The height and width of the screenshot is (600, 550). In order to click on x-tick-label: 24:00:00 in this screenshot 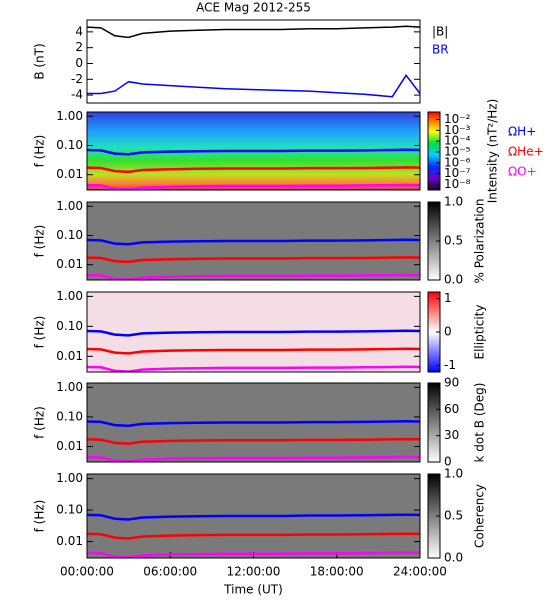, I will do `click(420, 572)`.